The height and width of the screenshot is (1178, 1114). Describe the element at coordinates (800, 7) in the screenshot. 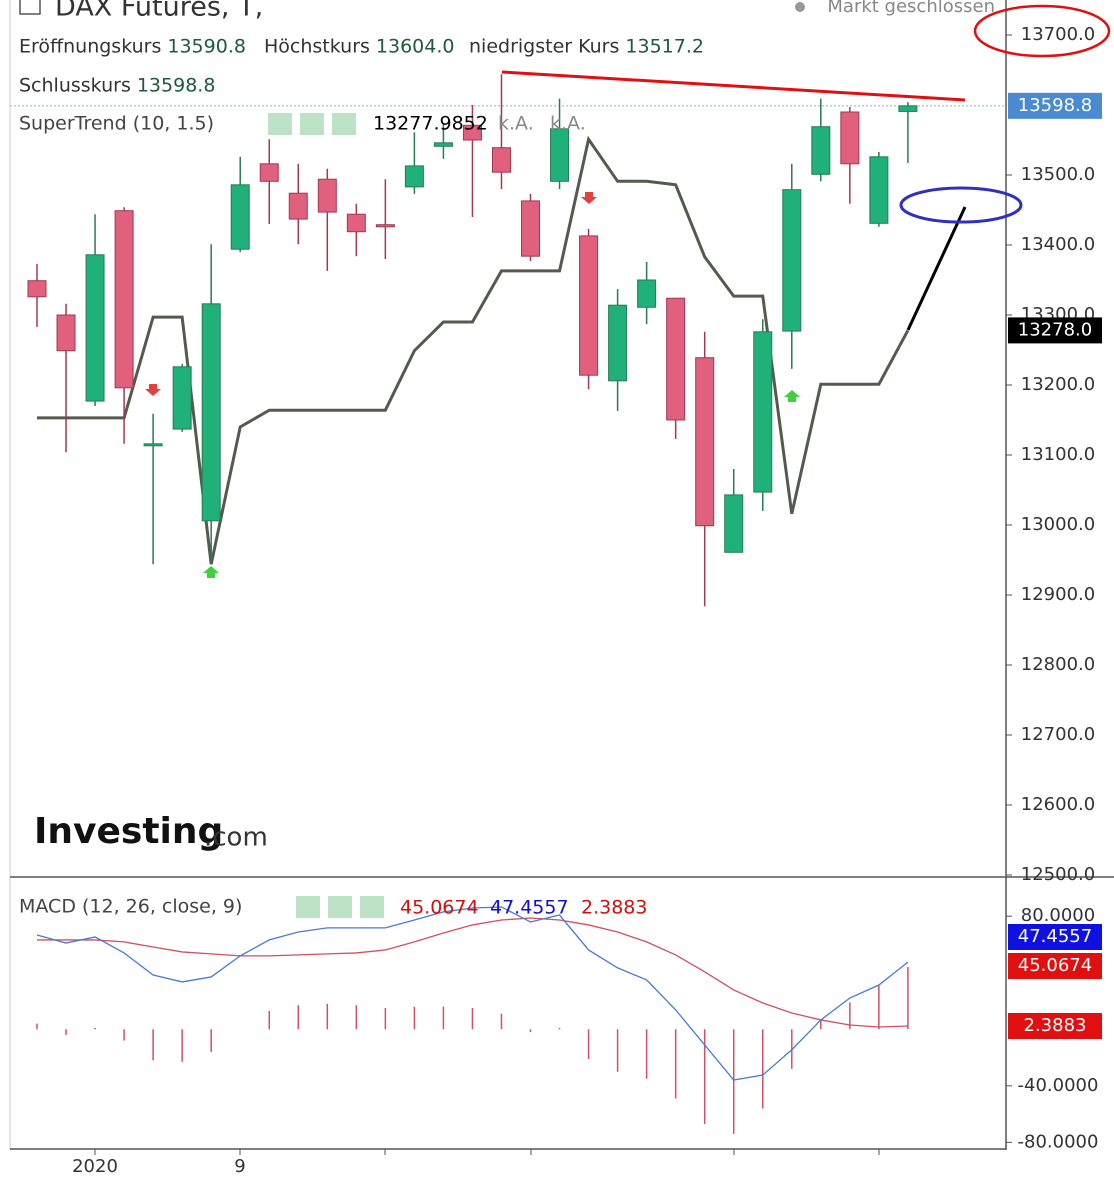

I see `status-dot` at that location.